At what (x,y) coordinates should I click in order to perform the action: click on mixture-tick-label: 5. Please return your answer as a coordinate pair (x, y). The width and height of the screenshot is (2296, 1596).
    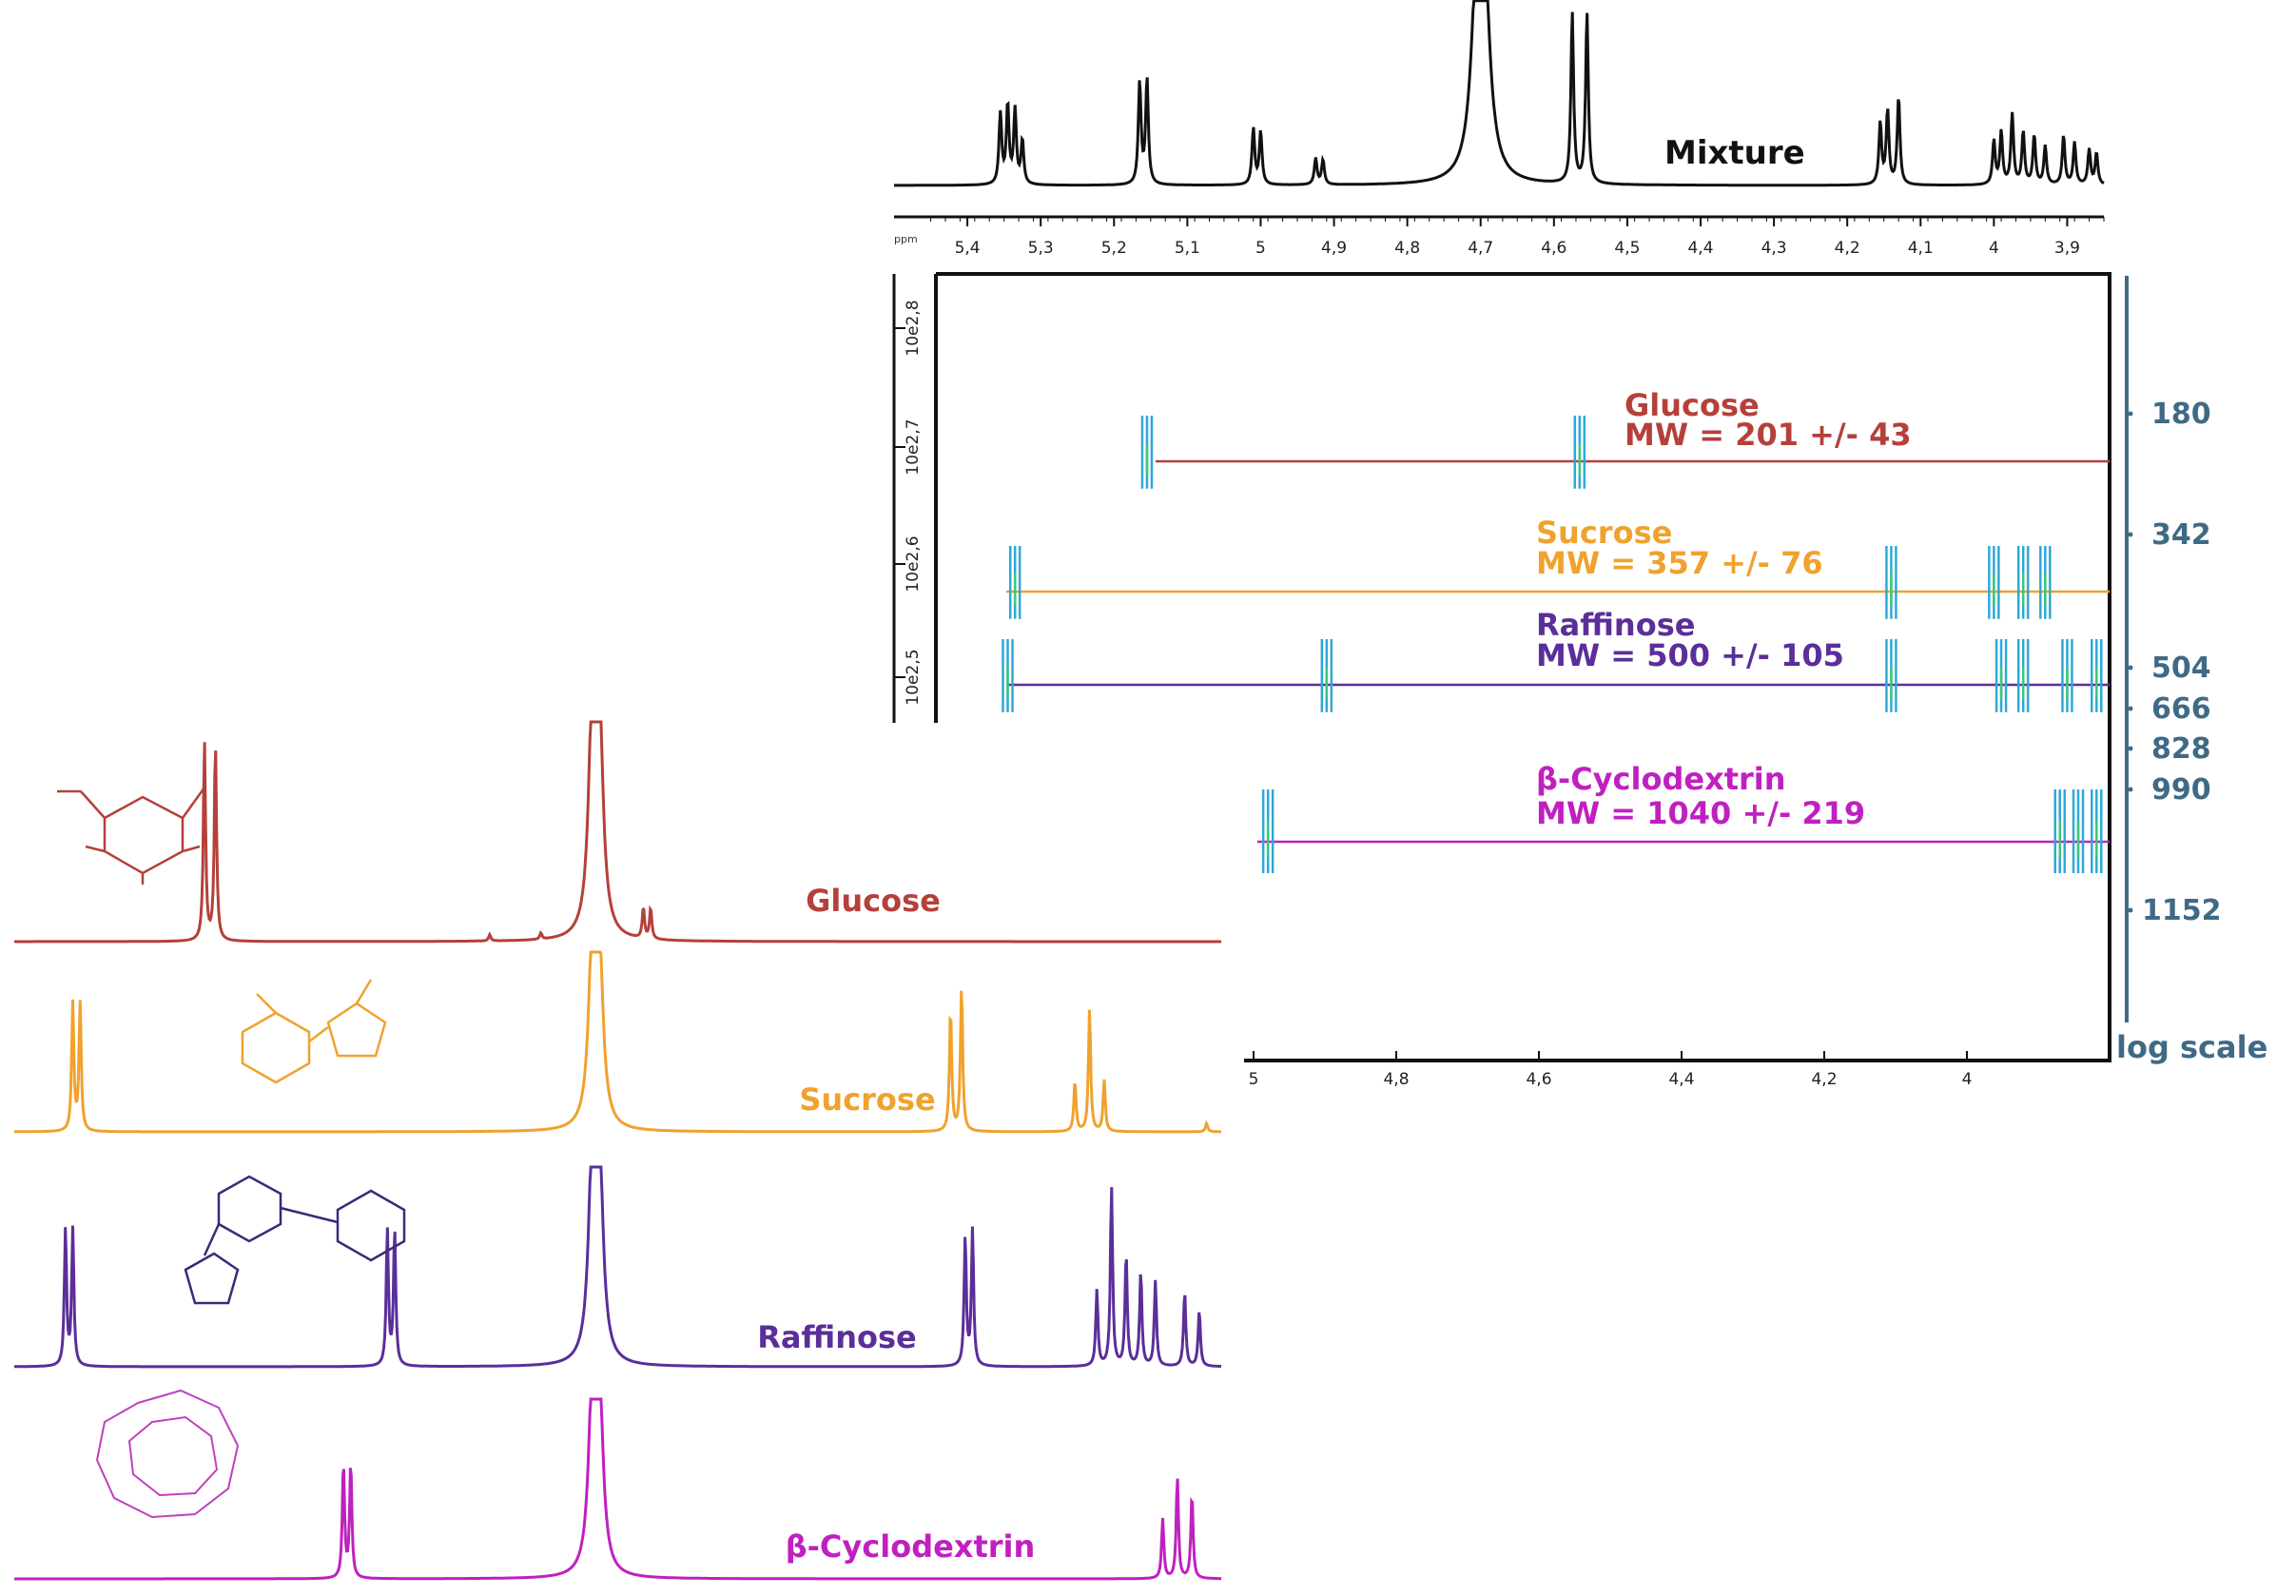
    Looking at the image, I should click on (1260, 248).